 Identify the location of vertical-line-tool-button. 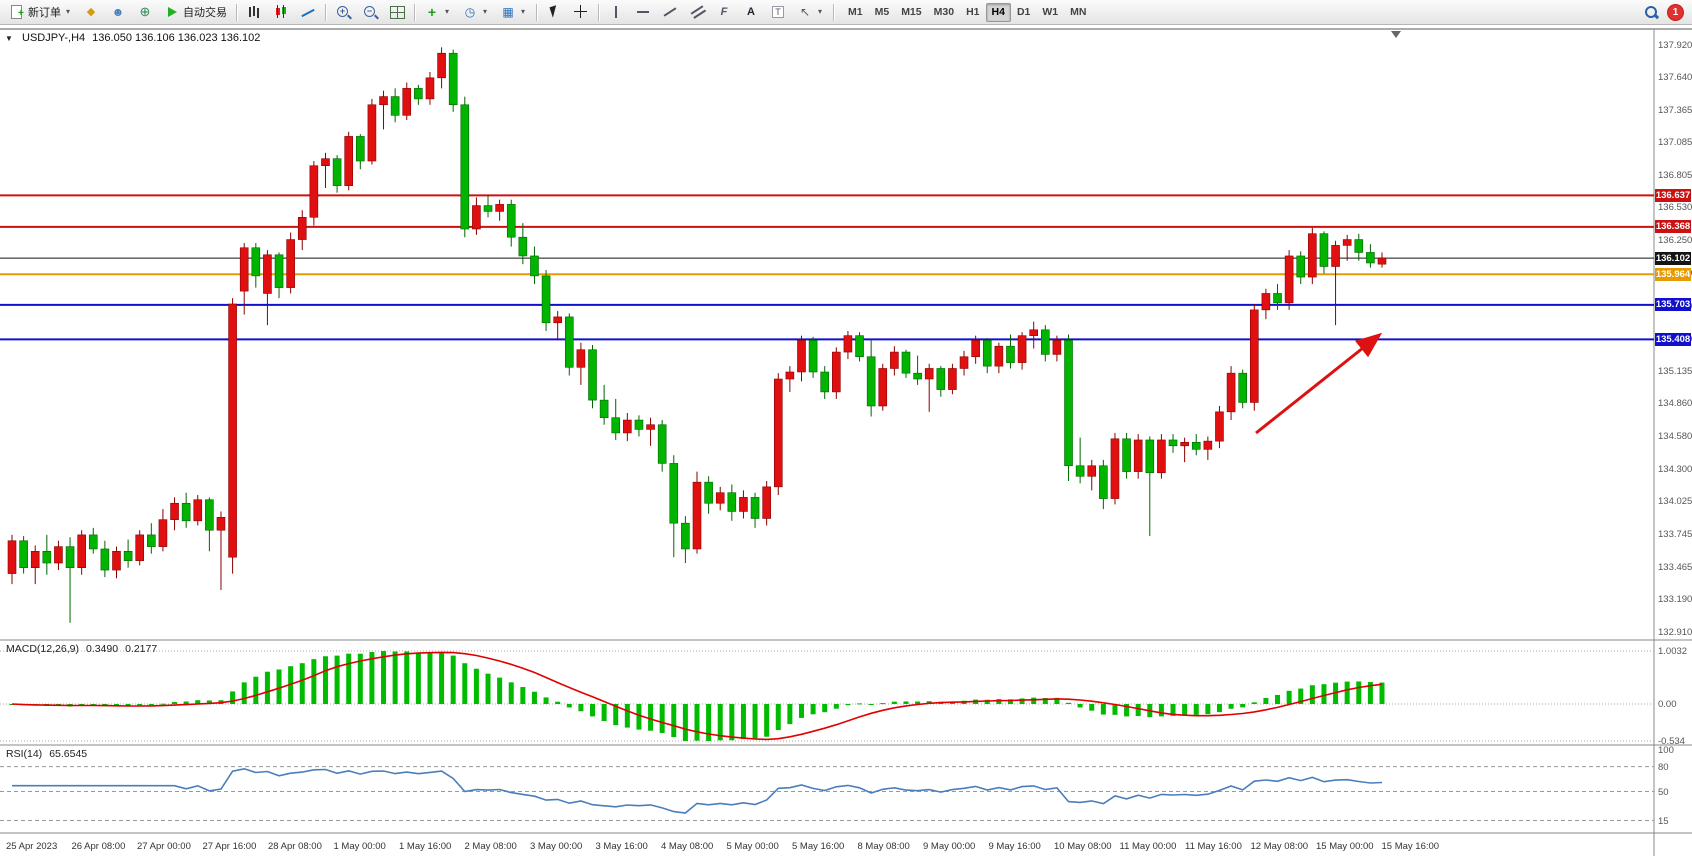
(616, 12).